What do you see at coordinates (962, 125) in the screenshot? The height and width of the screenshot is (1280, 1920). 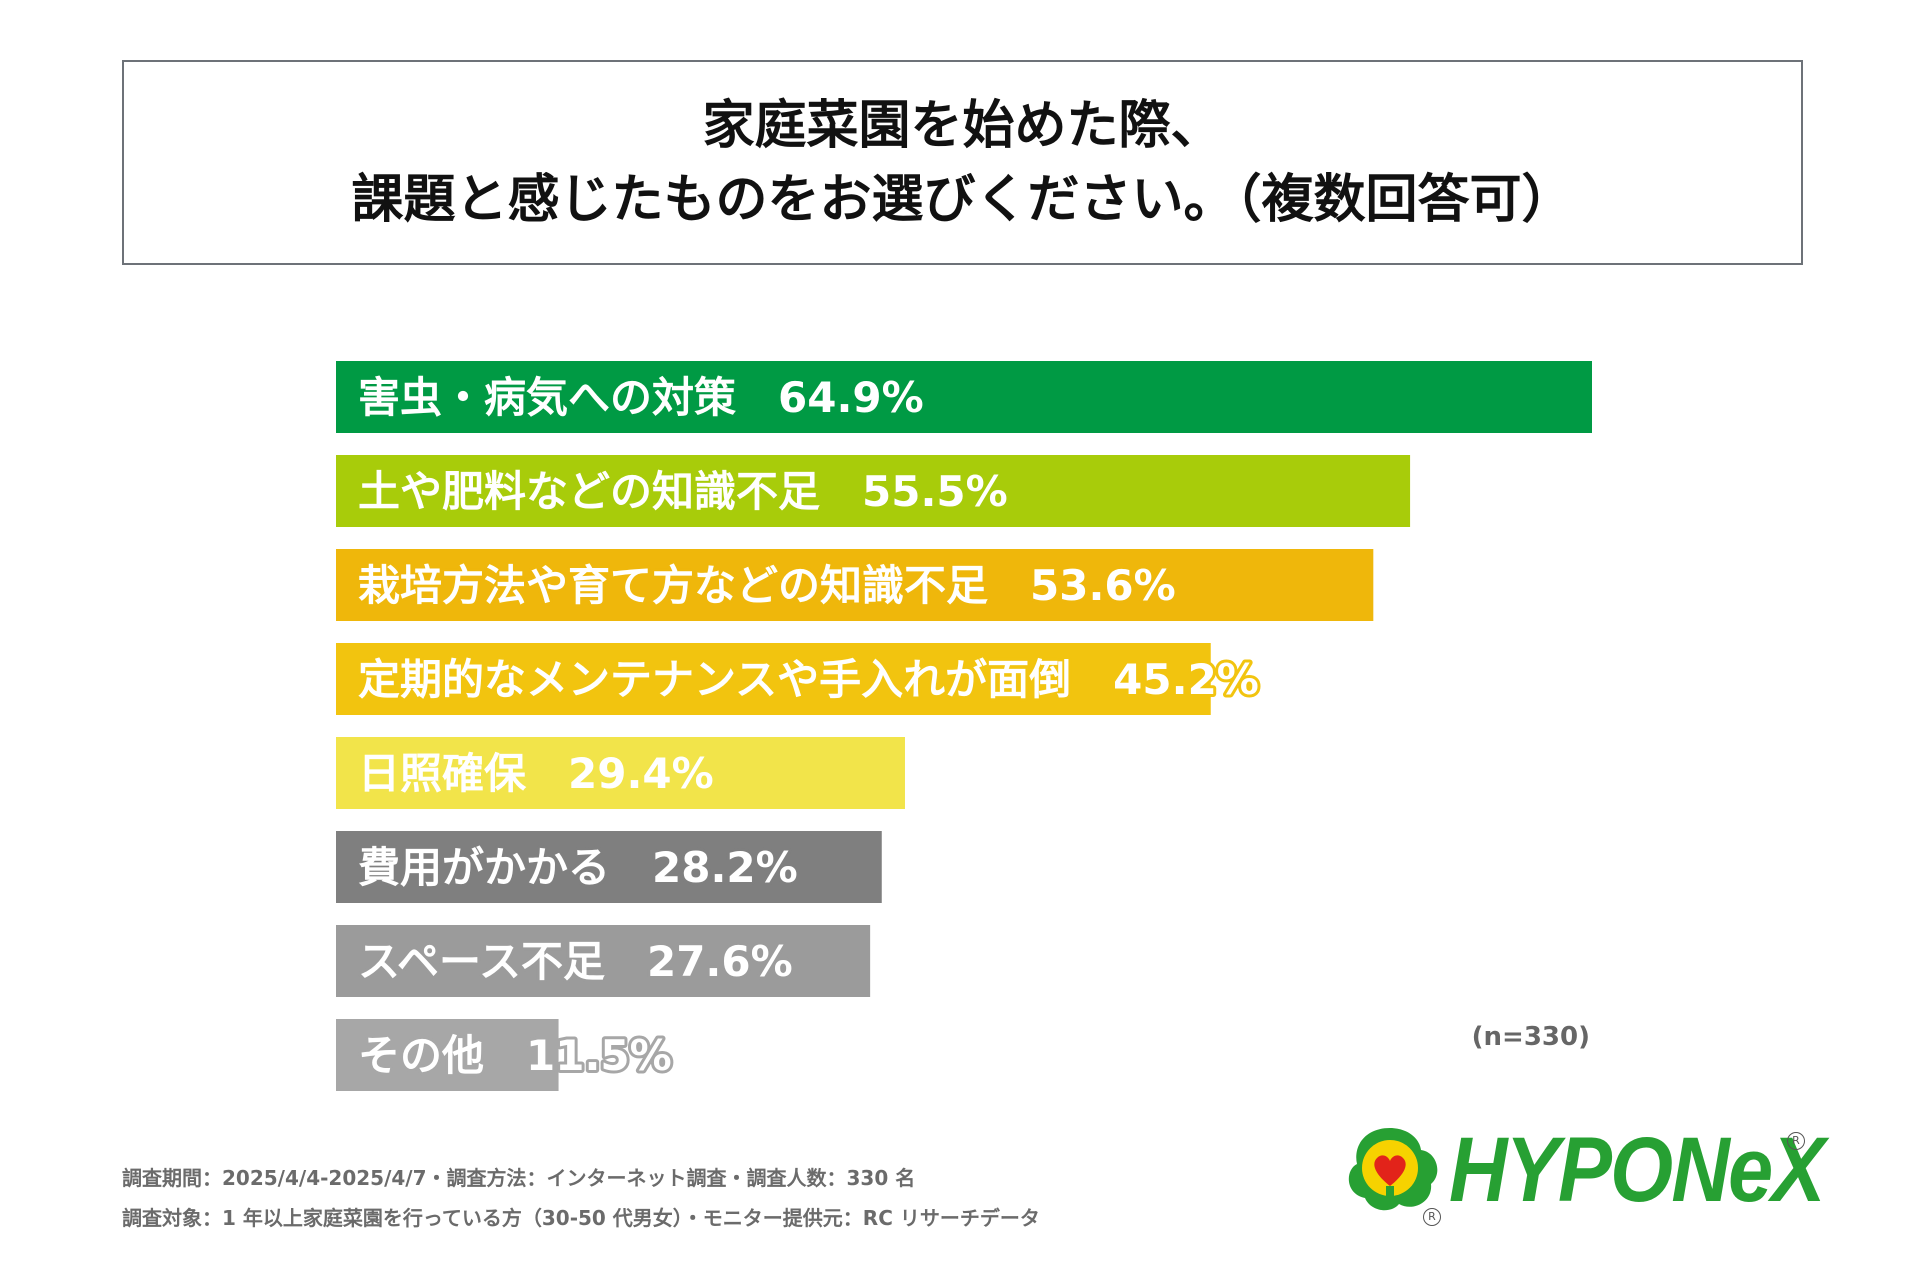 I see `title-line-1: 家庭菜園を始めた際、` at bounding box center [962, 125].